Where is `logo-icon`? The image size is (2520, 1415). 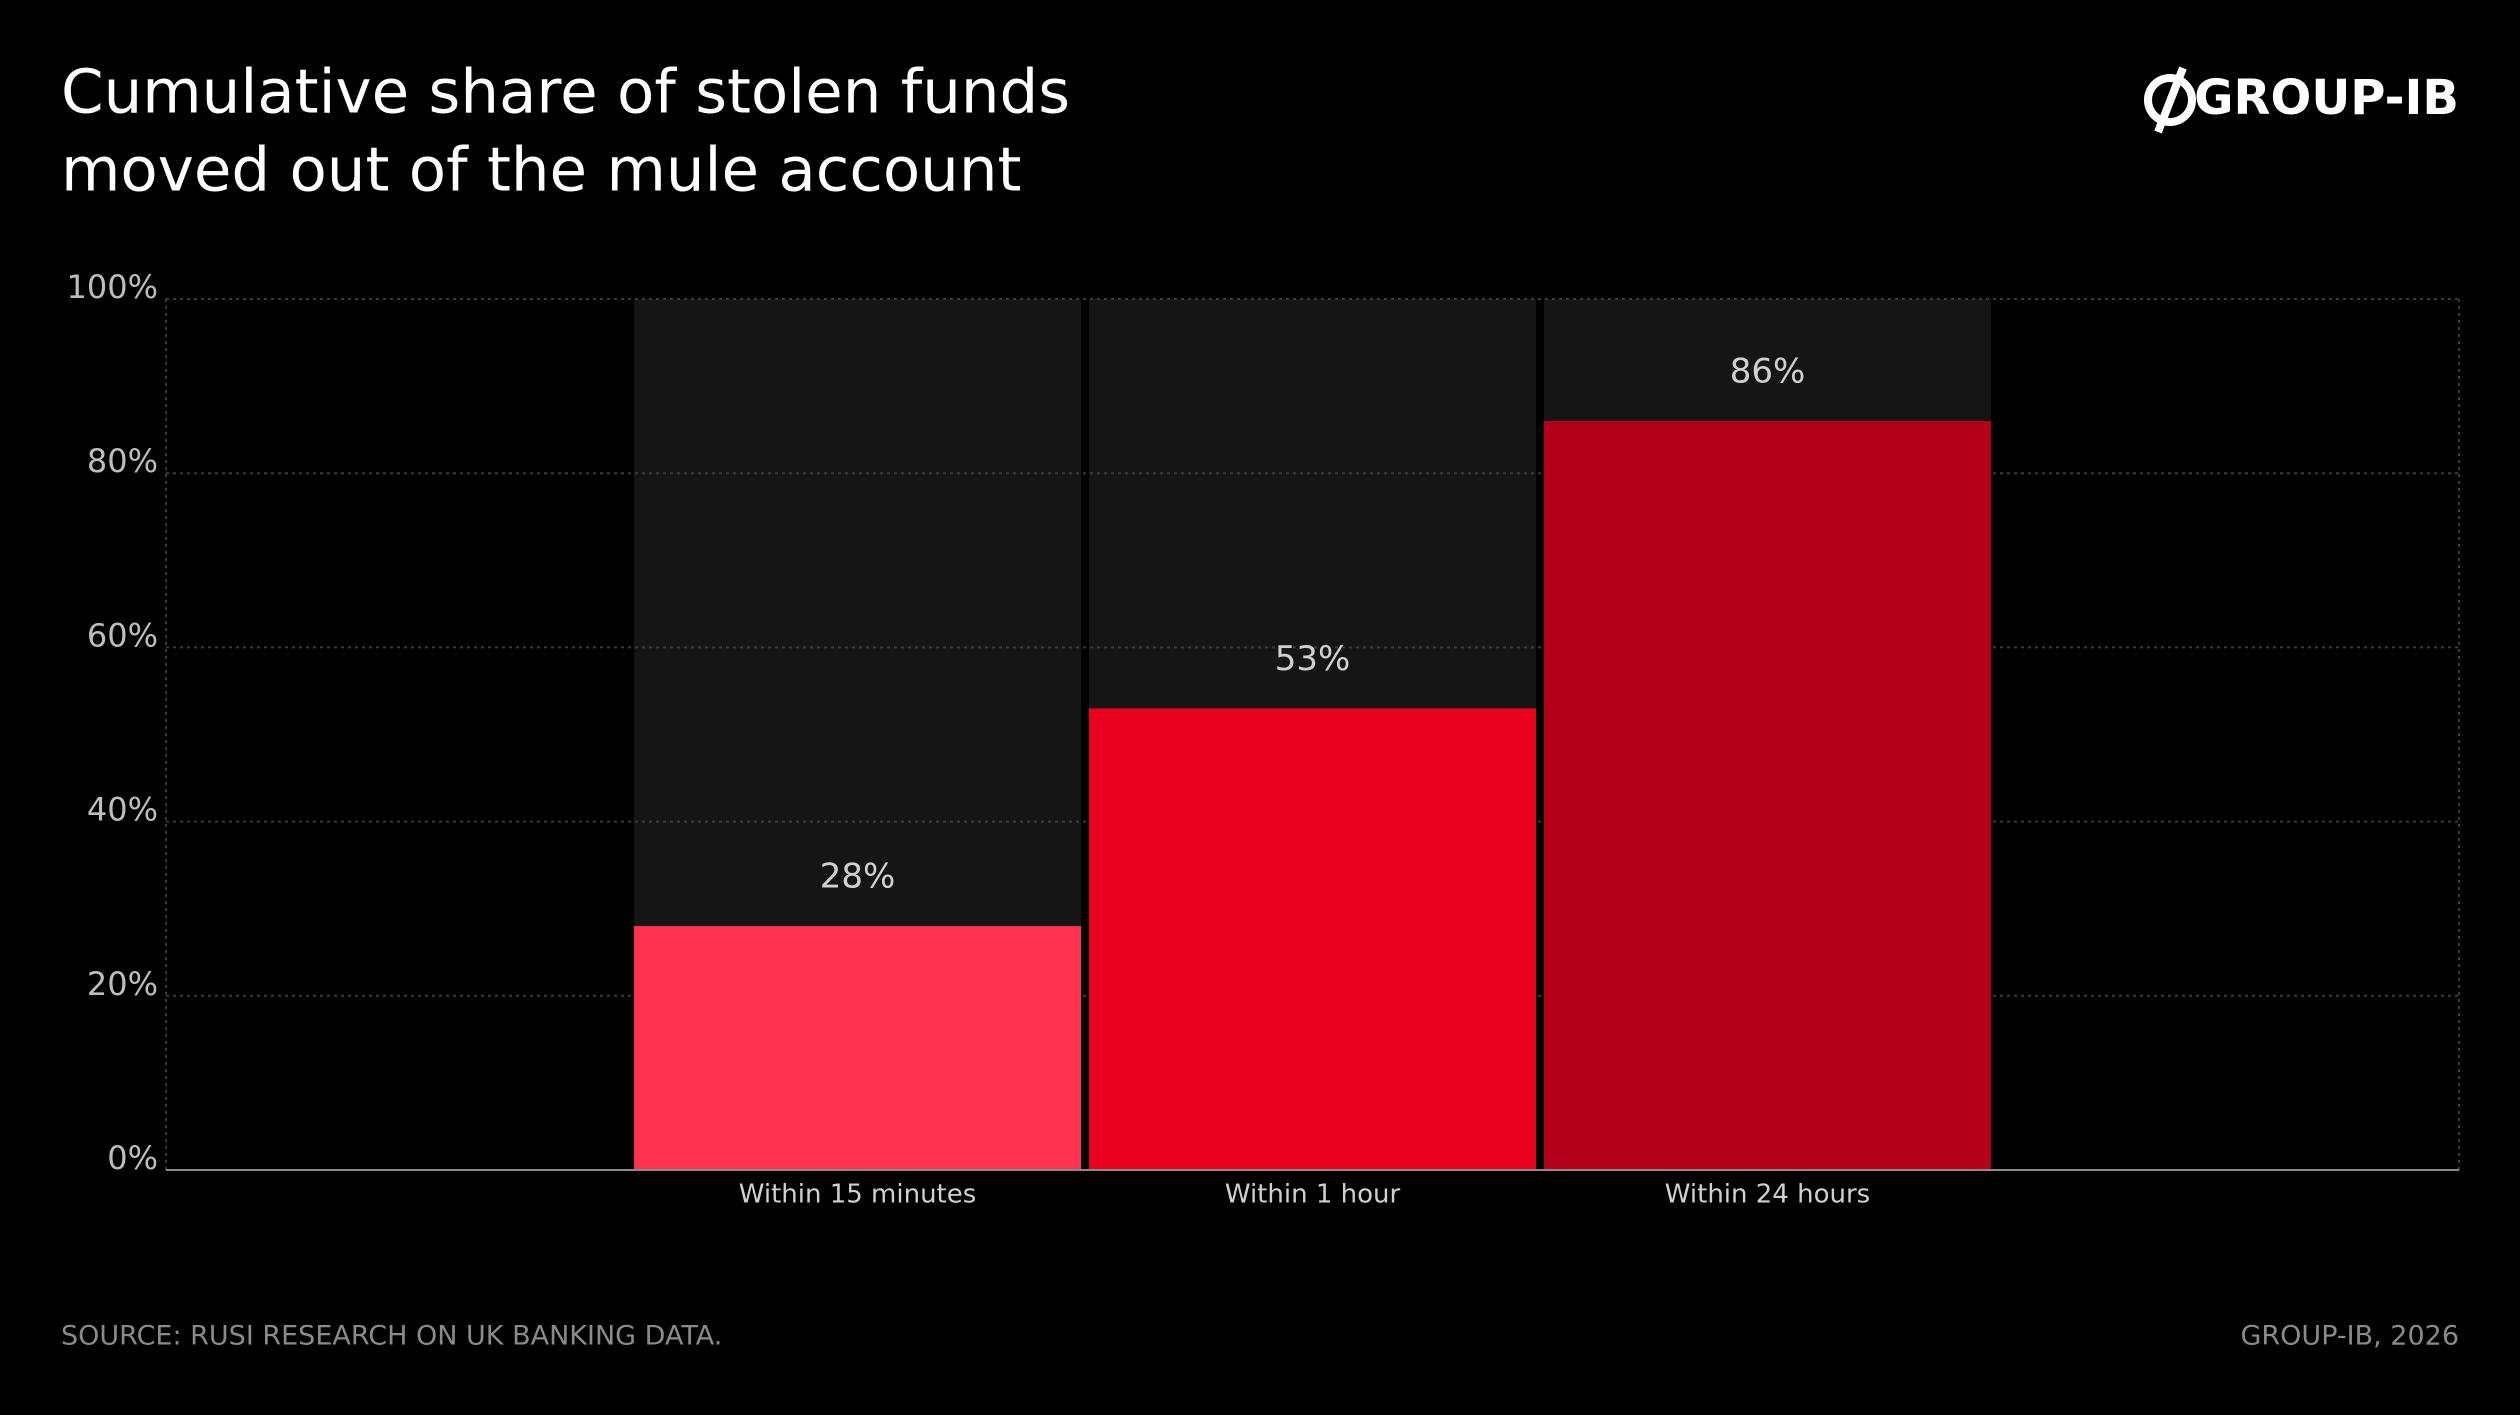 logo-icon is located at coordinates (2170, 100).